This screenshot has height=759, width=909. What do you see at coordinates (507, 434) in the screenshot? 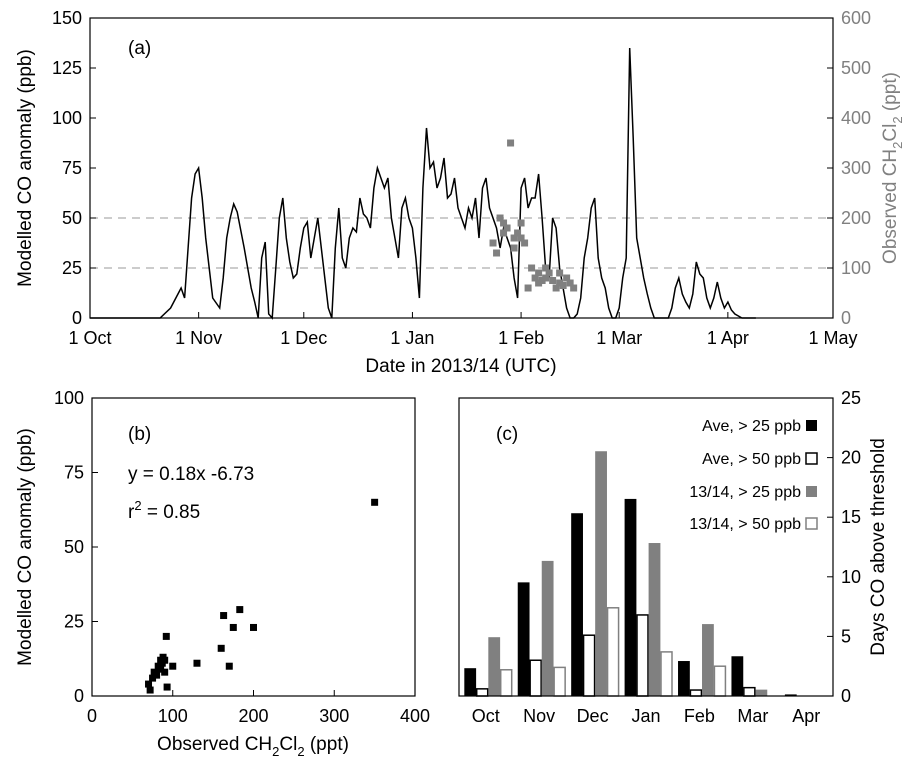
I see `panel-c-label: (c)` at bounding box center [507, 434].